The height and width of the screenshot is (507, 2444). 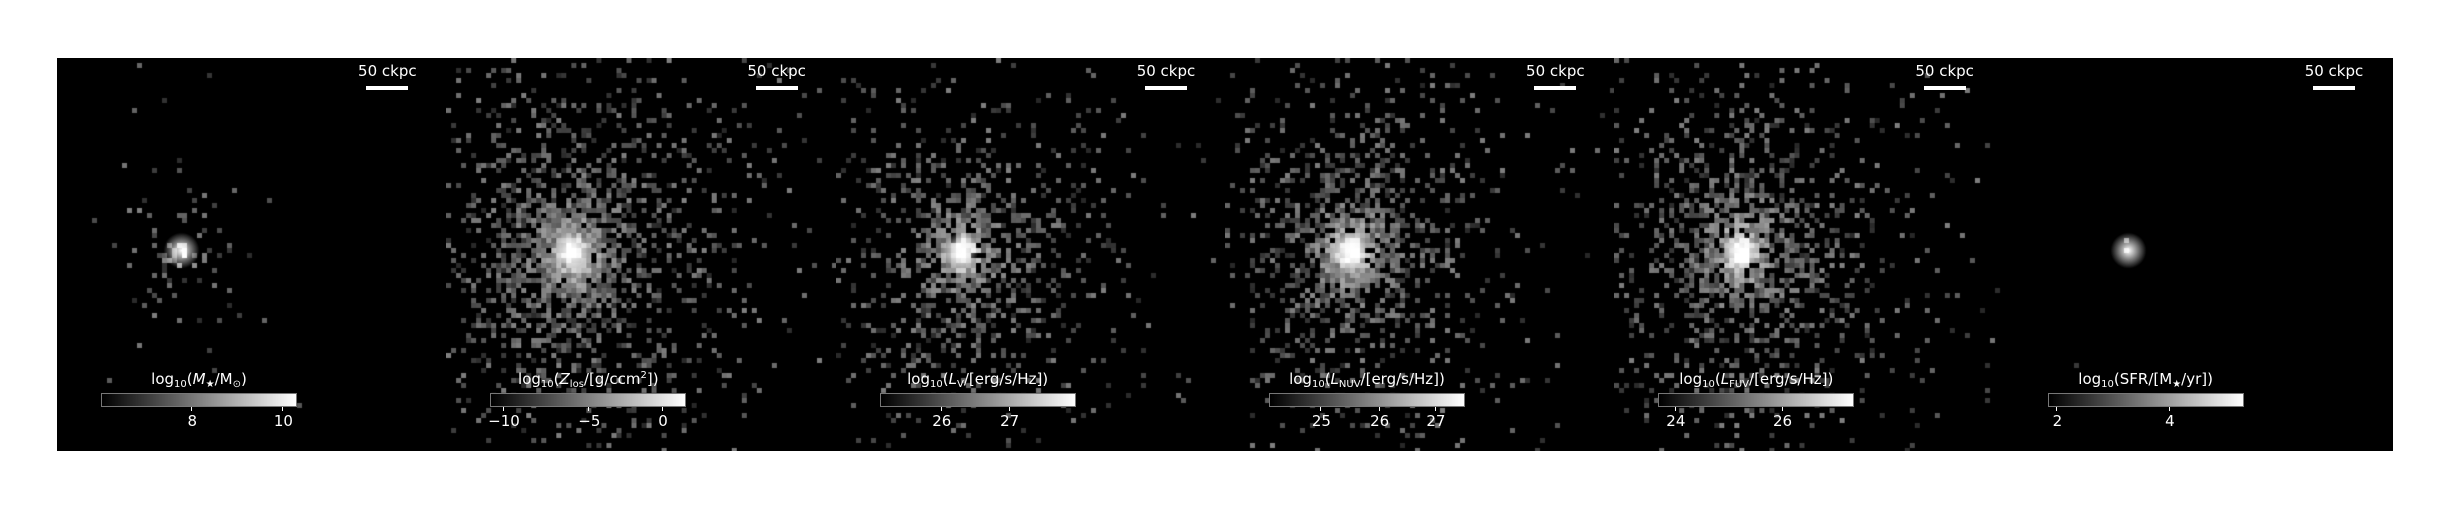 What do you see at coordinates (643, 375) in the screenshot?
I see `label-units-superscript: 2` at bounding box center [643, 375].